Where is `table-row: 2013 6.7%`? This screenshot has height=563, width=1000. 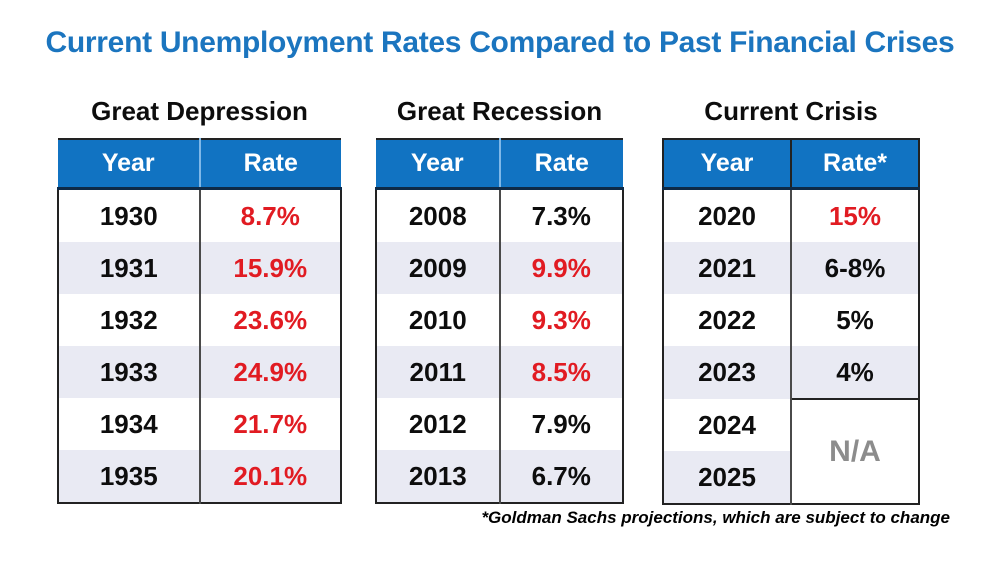 table-row: 2013 6.7% is located at coordinates (499, 476).